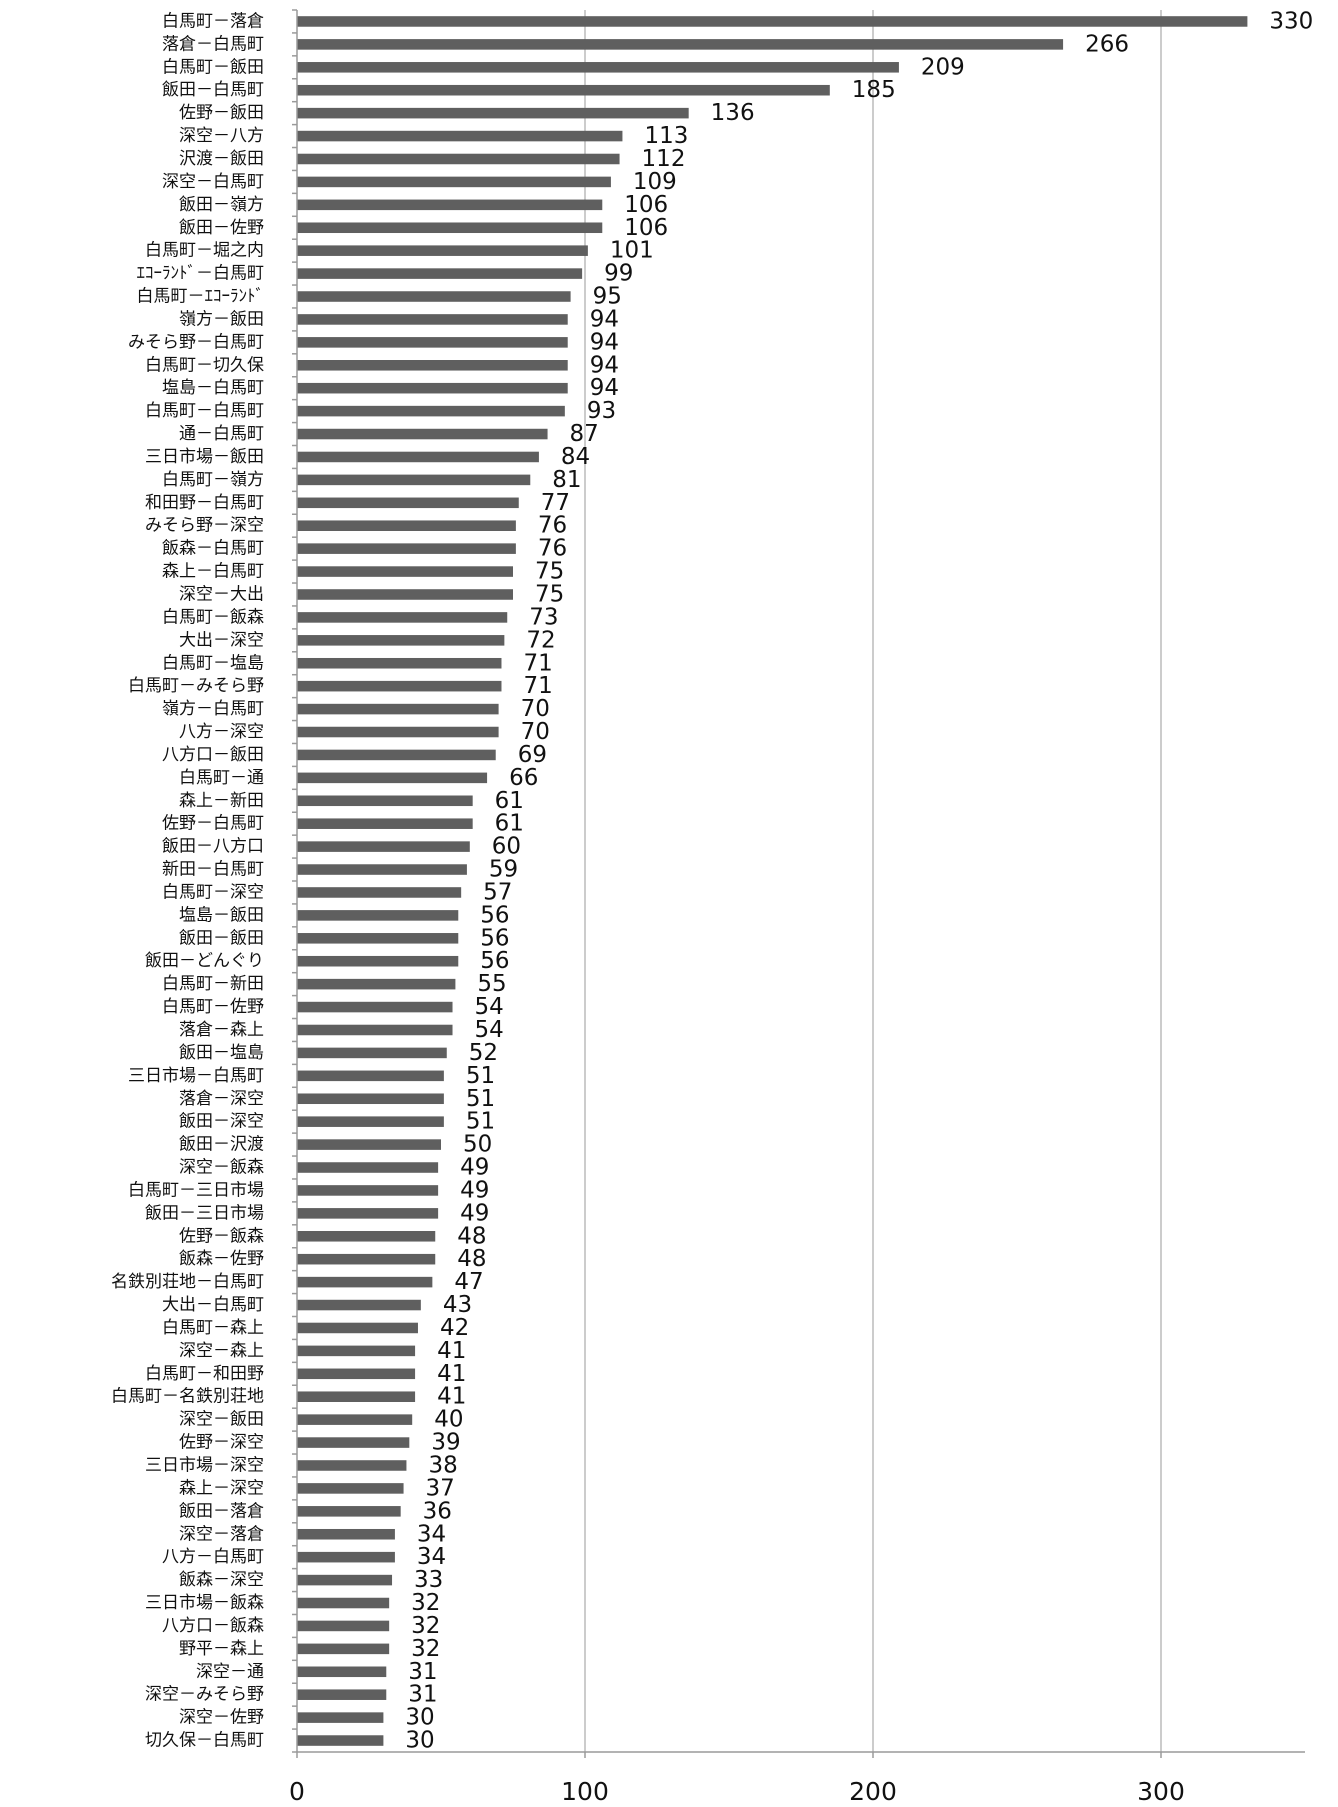  Describe the element at coordinates (523, 778) in the screenshot. I see `data-label: 66` at that location.